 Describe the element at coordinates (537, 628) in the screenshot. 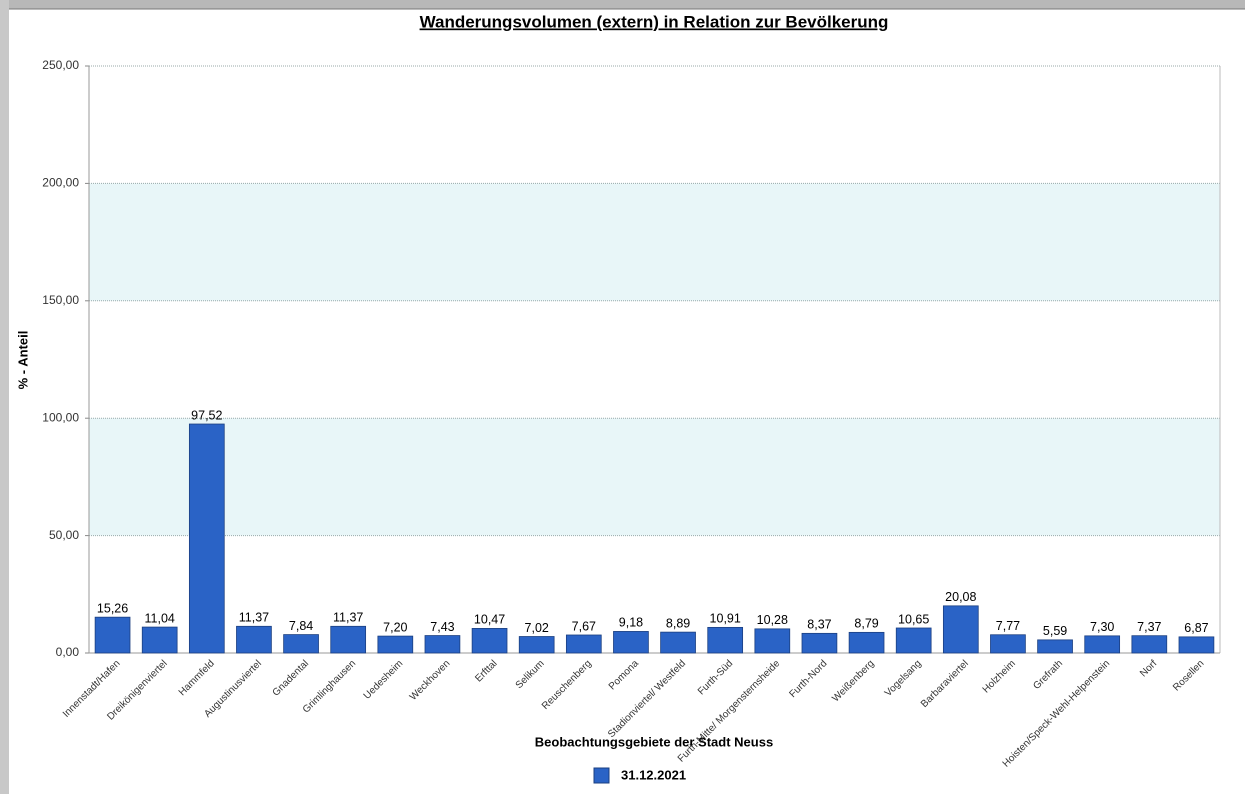

I see `value-label: 7,02` at that location.